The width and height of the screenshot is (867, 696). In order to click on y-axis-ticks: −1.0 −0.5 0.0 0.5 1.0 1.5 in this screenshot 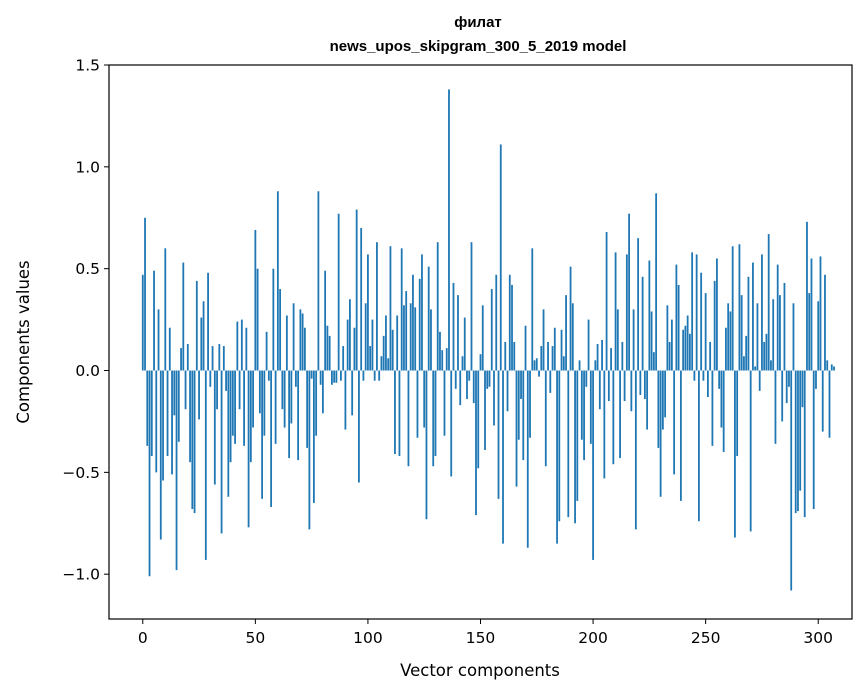, I will do `click(85, 320)`.